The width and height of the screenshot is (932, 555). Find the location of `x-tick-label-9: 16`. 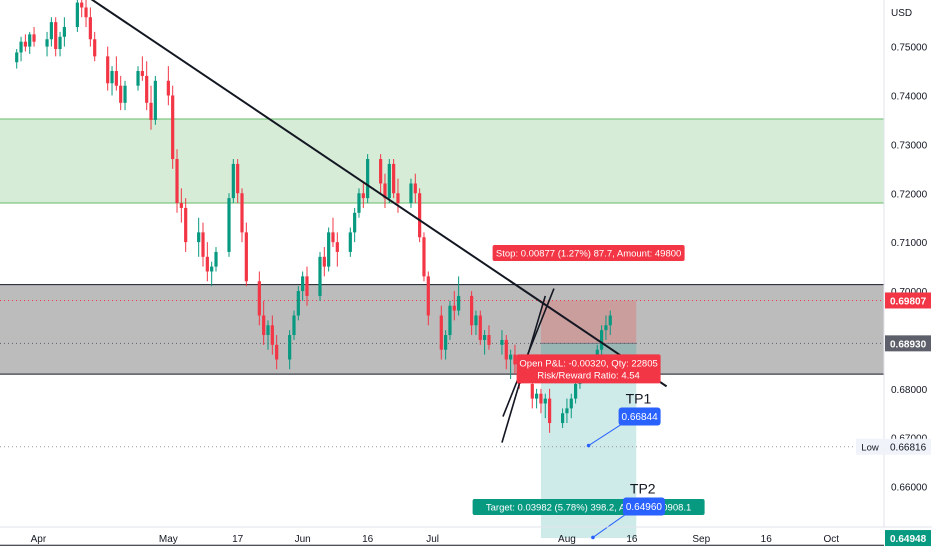

x-tick-label-9: 16 is located at coordinates (767, 539).